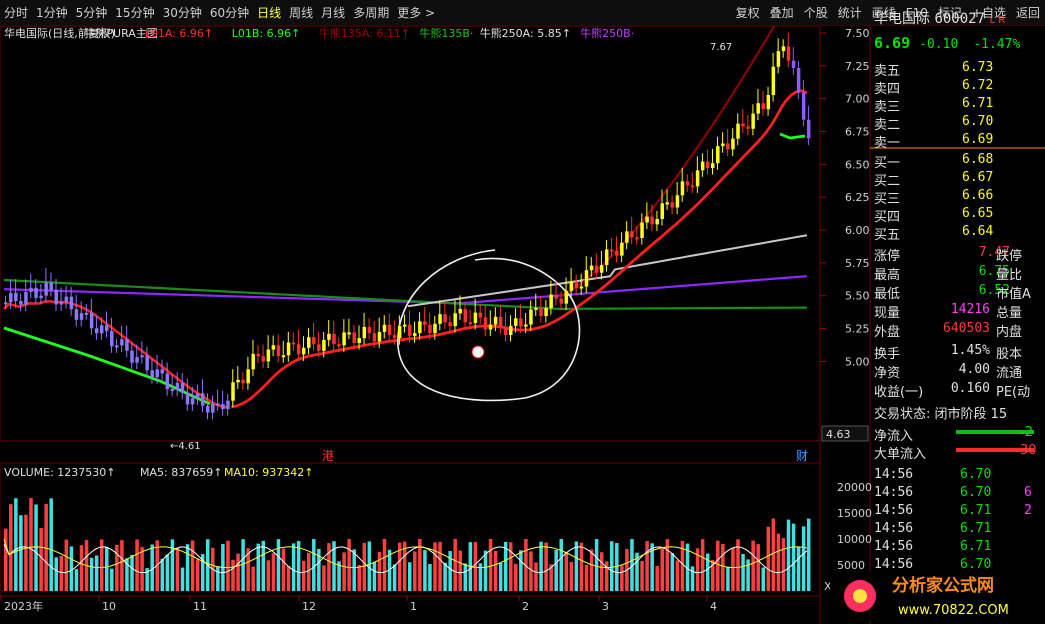 The height and width of the screenshot is (624, 1045). What do you see at coordinates (229, 13) in the screenshot?
I see `period-tab-5: 60分钟` at bounding box center [229, 13].